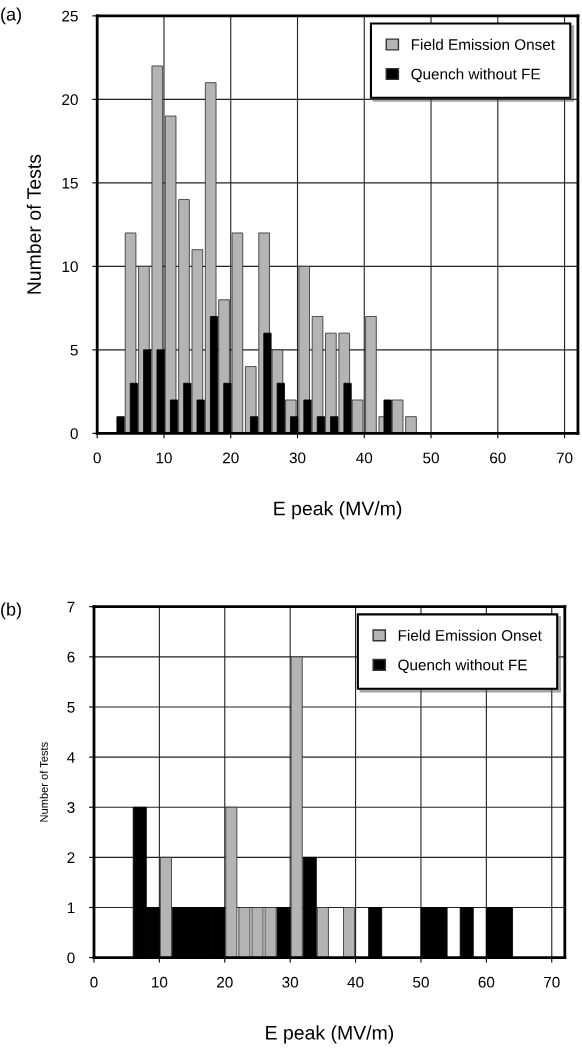 Image resolution: width=582 pixels, height=1057 pixels. What do you see at coordinates (70, 100) in the screenshot?
I see `y-tick-label: 20` at bounding box center [70, 100].